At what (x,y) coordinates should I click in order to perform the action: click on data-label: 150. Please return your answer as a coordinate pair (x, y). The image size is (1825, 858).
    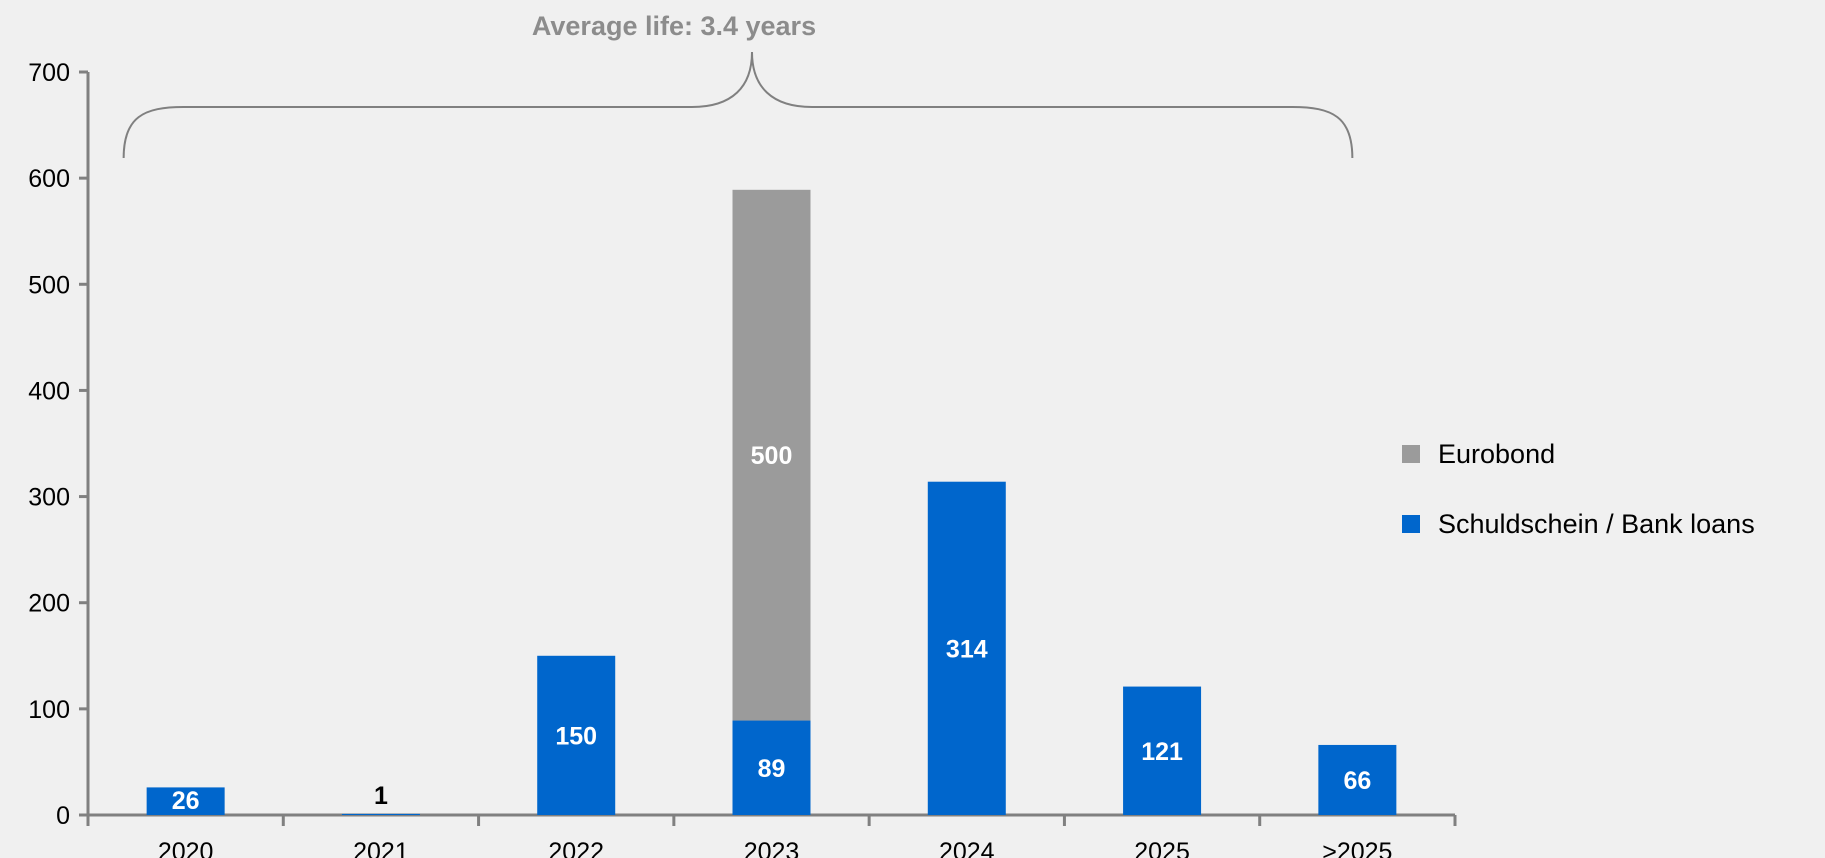
    Looking at the image, I should click on (576, 736).